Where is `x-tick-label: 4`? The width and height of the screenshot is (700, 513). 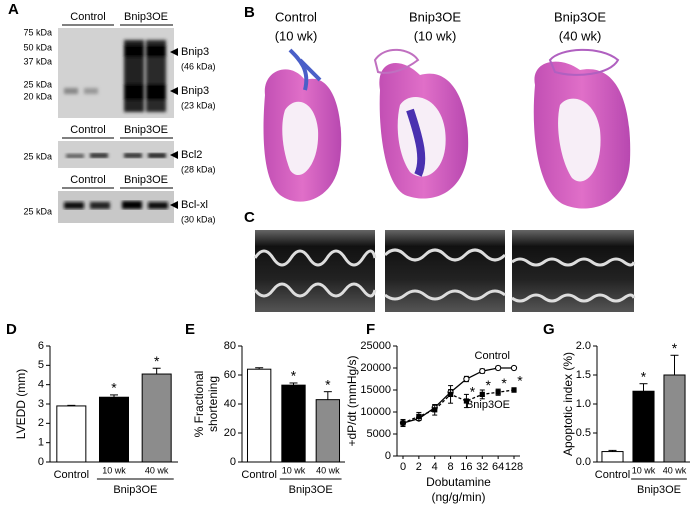
x-tick-label: 4 is located at coordinates (435, 467).